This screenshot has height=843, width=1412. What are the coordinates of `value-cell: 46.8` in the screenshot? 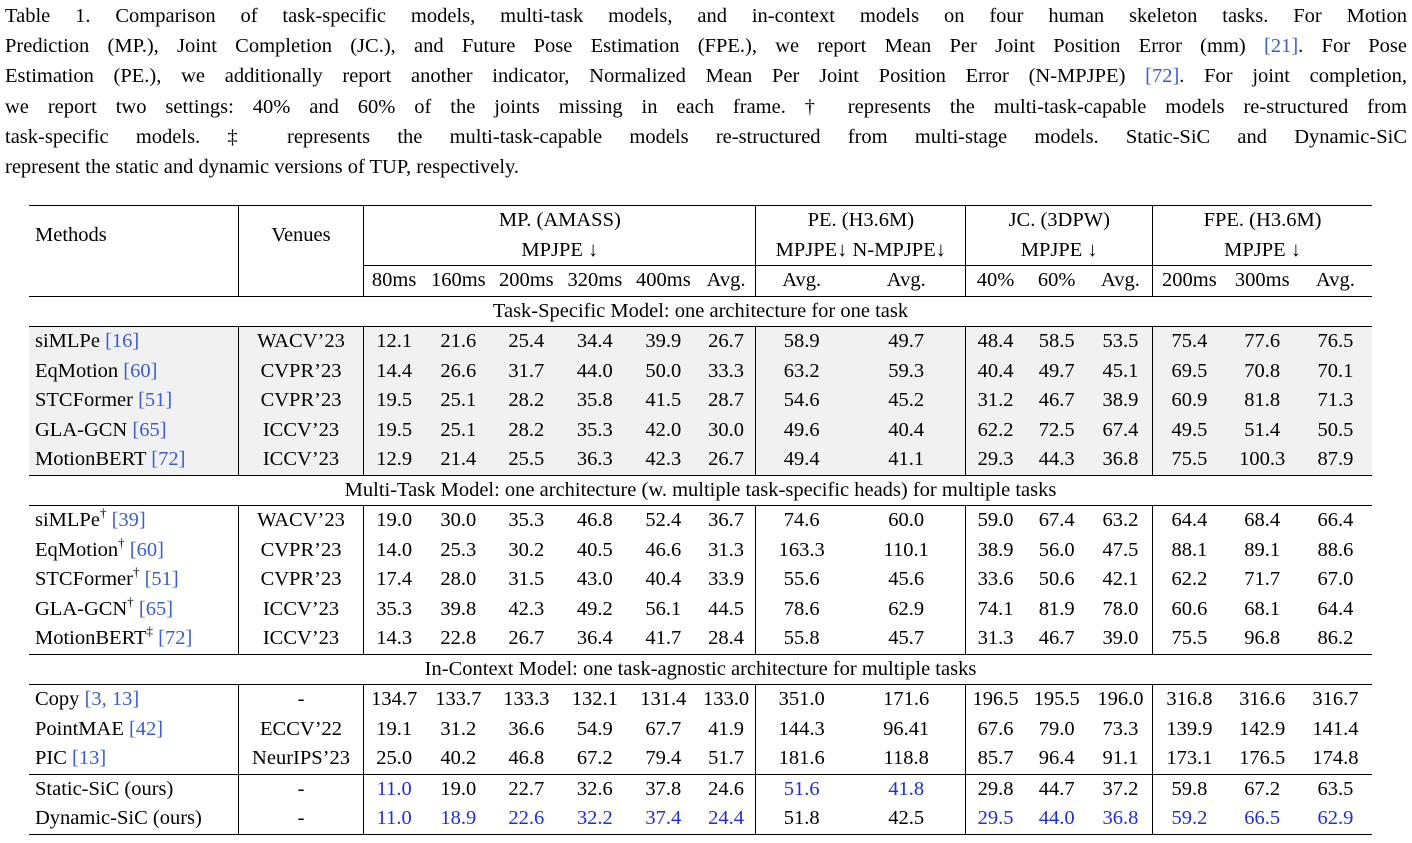 It's located at (526, 758).